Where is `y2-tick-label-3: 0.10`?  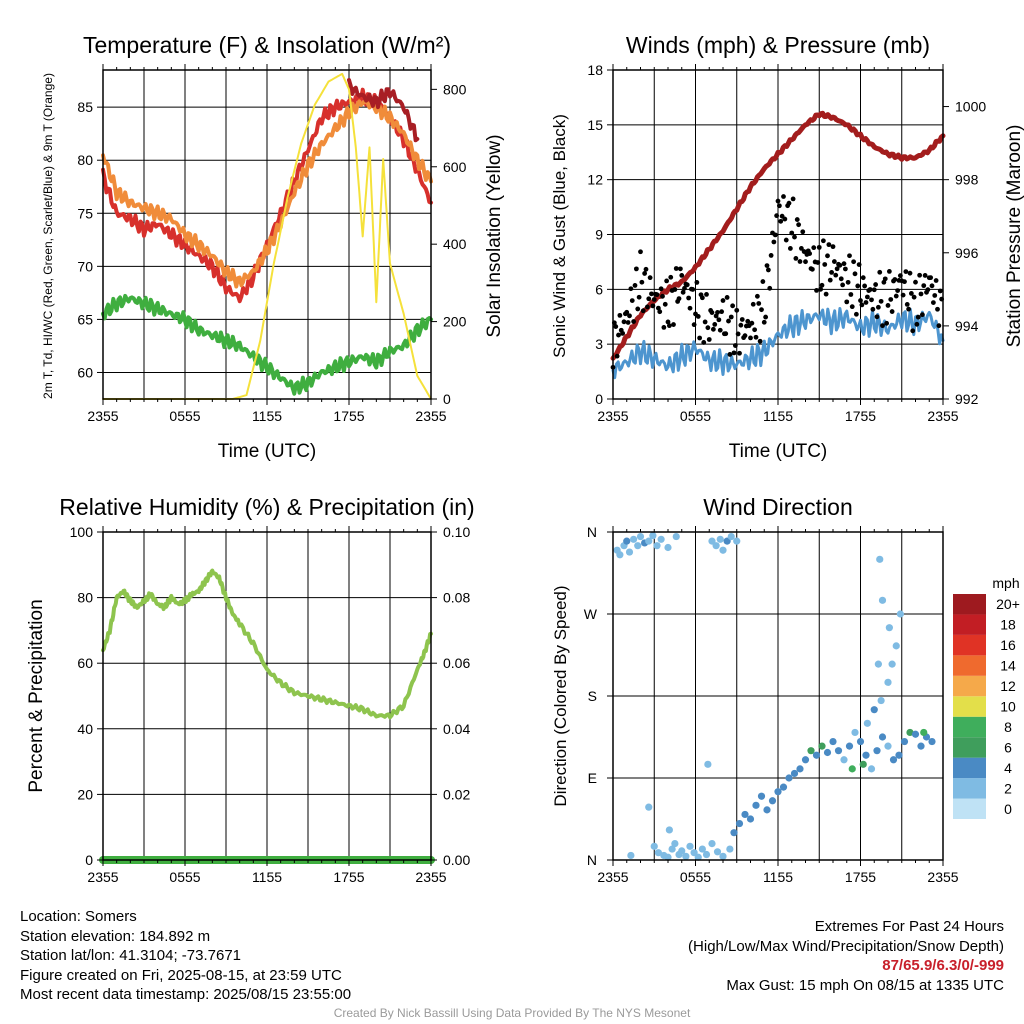 y2-tick-label-3: 0.10 is located at coordinates (456, 532).